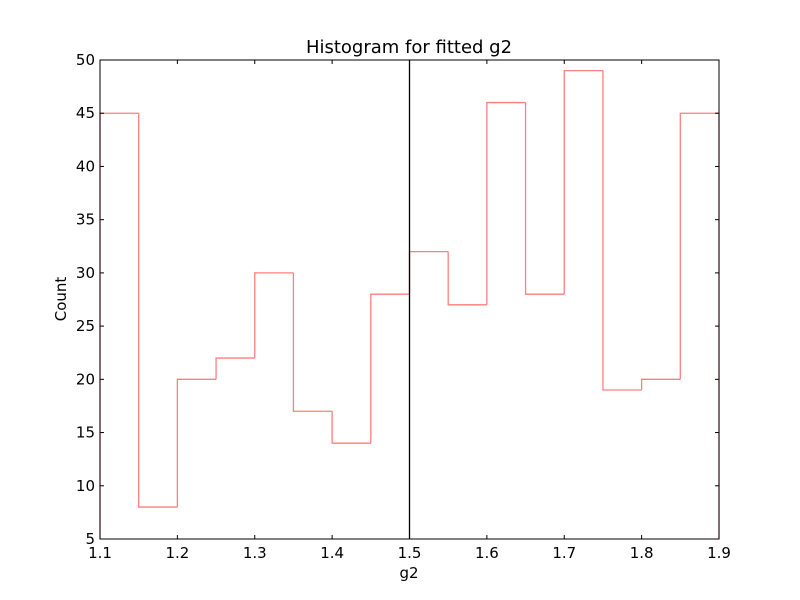 The width and height of the screenshot is (800, 600). What do you see at coordinates (85, 220) in the screenshot?
I see `y-tick-label: 35` at bounding box center [85, 220].